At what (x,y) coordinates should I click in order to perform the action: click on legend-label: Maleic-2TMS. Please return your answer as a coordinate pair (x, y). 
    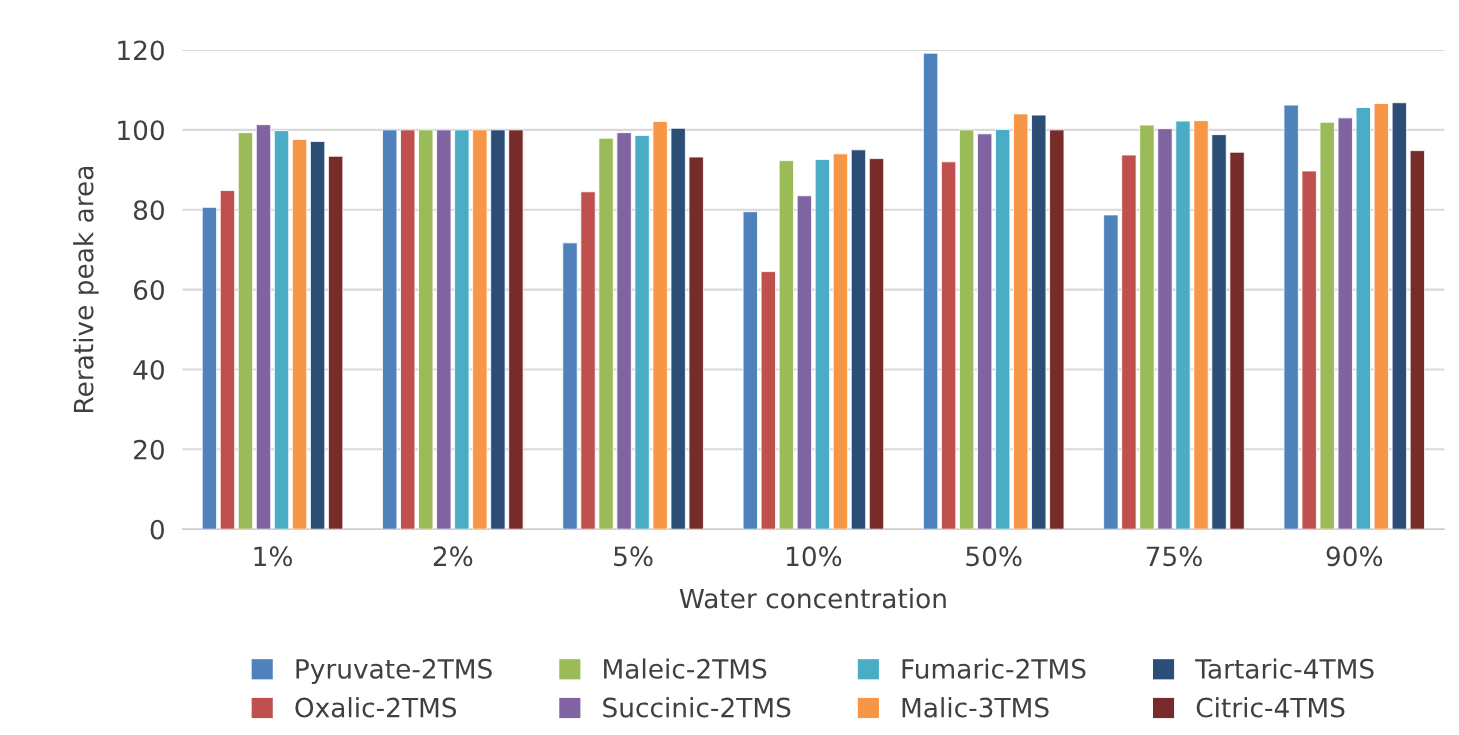
    Looking at the image, I should click on (685, 668).